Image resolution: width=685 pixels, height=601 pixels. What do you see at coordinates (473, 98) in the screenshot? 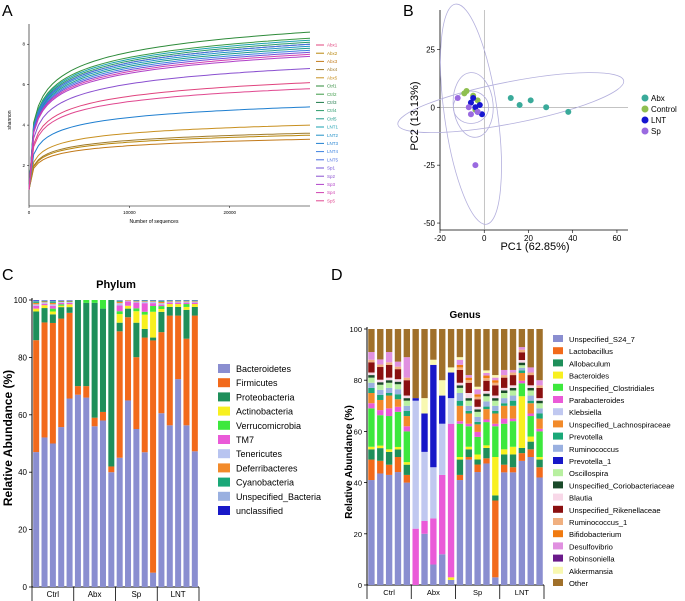
I see `b-point-lnt` at bounding box center [473, 98].